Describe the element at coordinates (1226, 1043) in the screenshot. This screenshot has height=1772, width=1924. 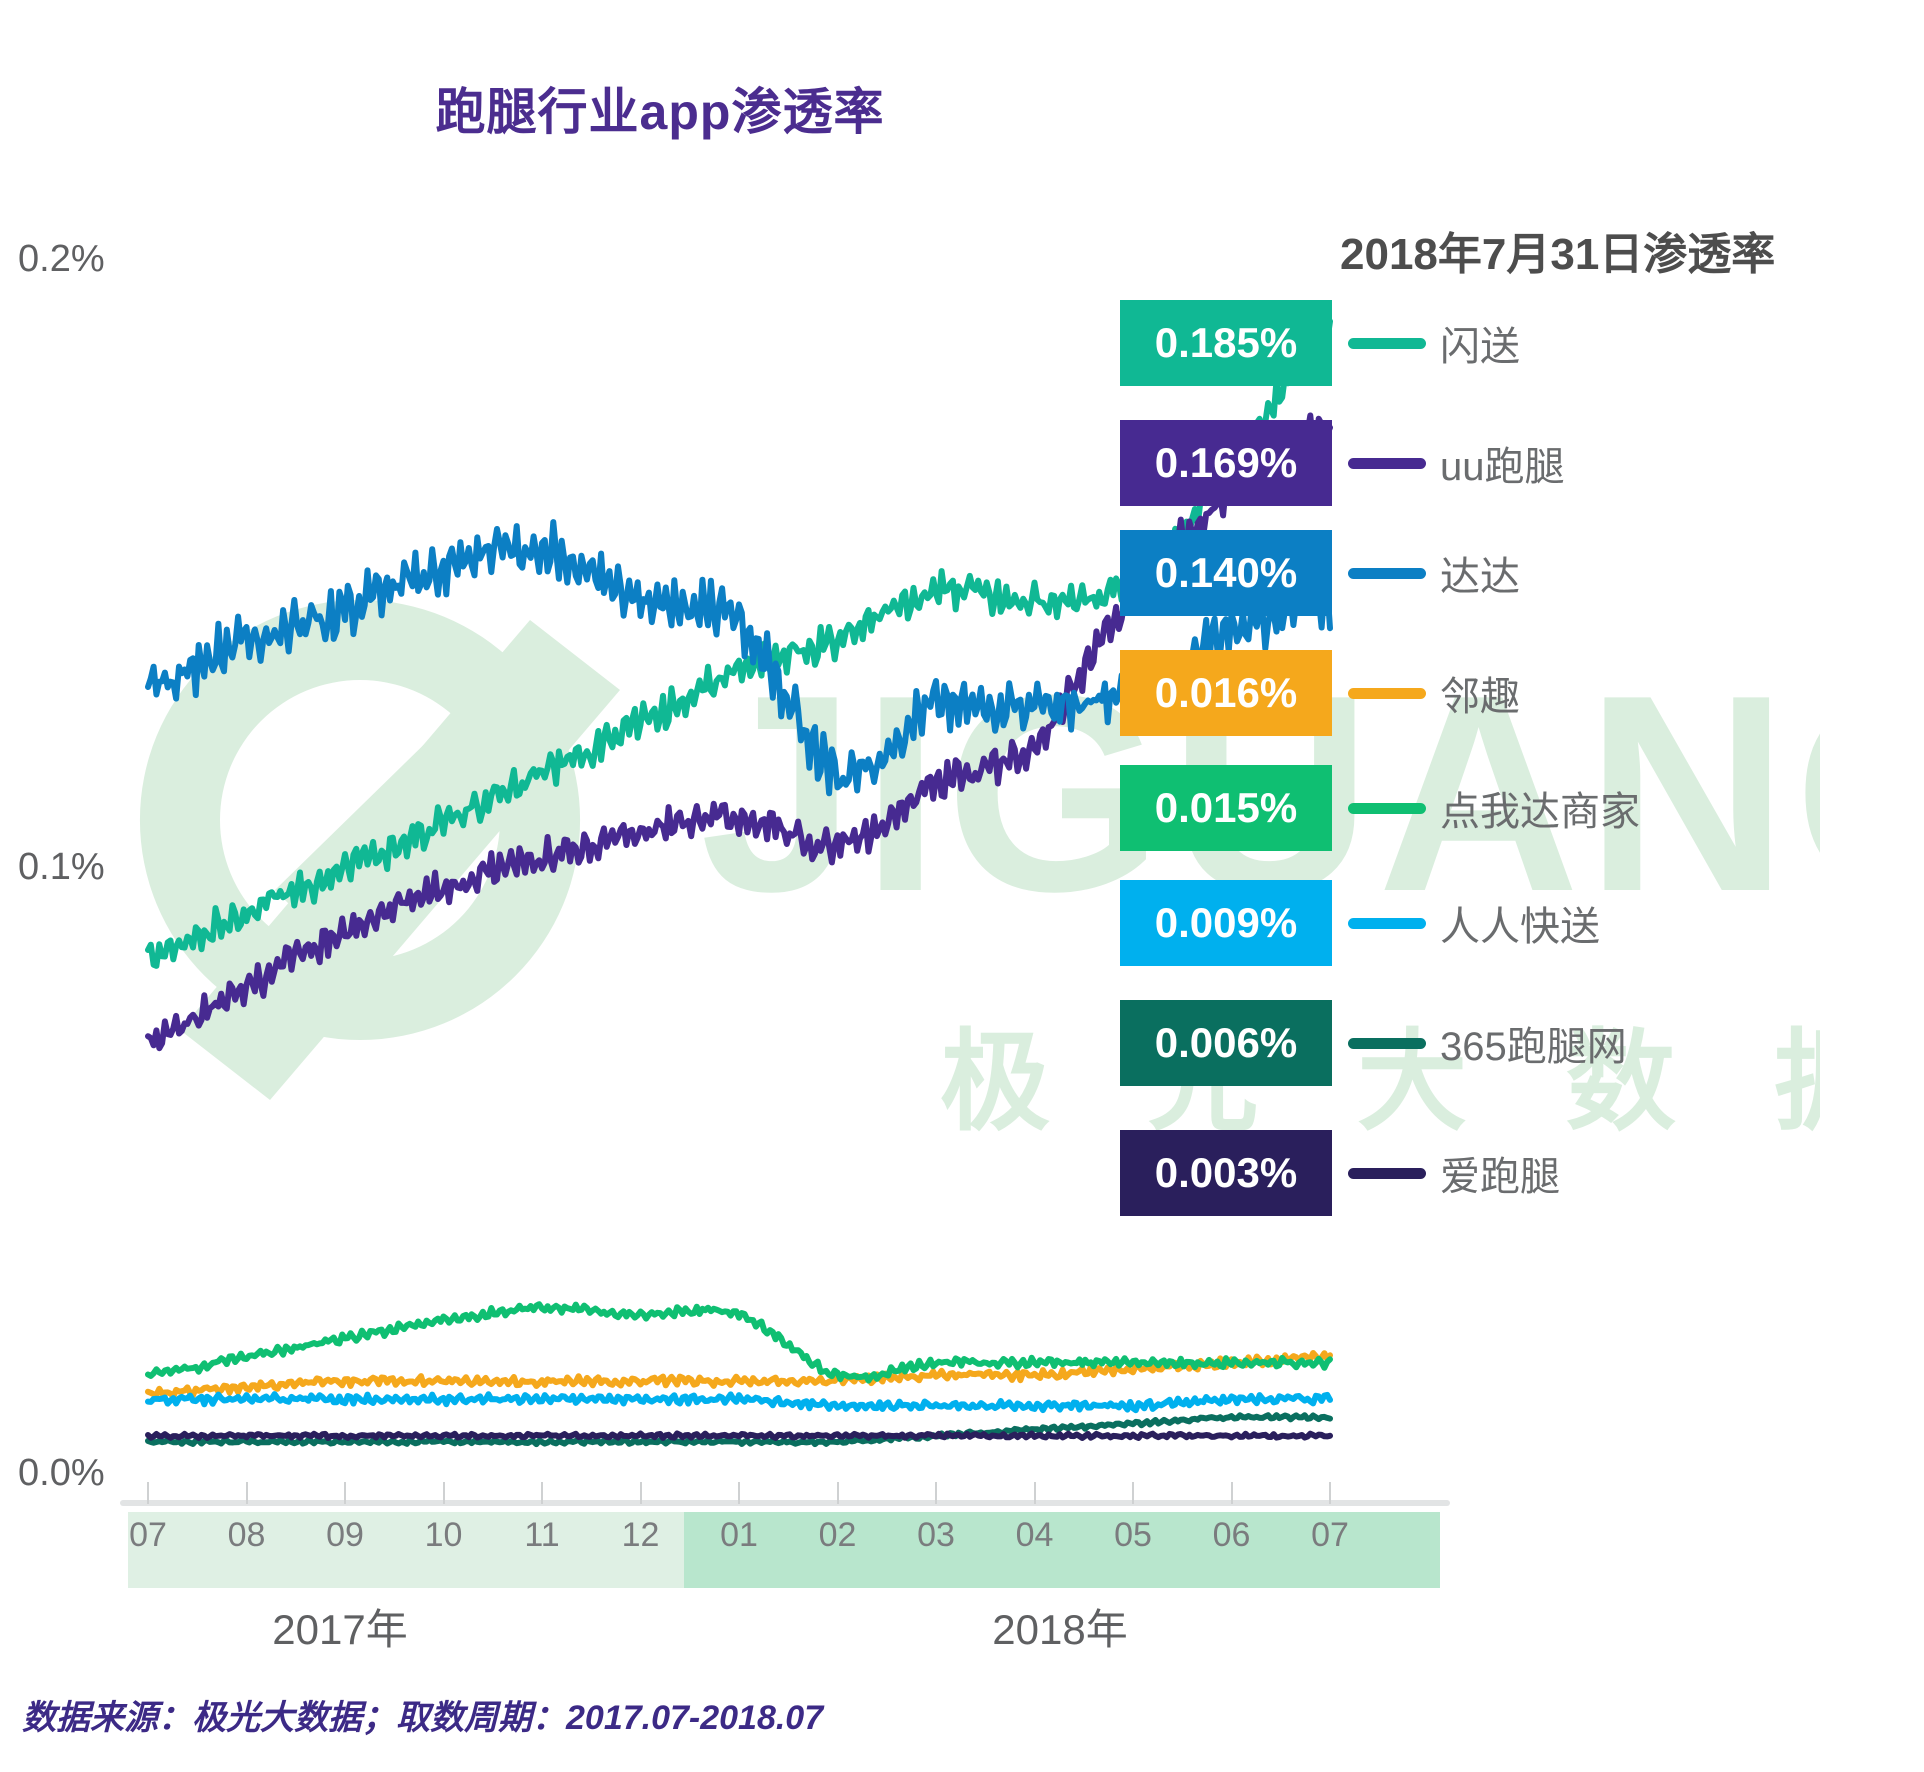
I see `legend-value: 0.006%` at that location.